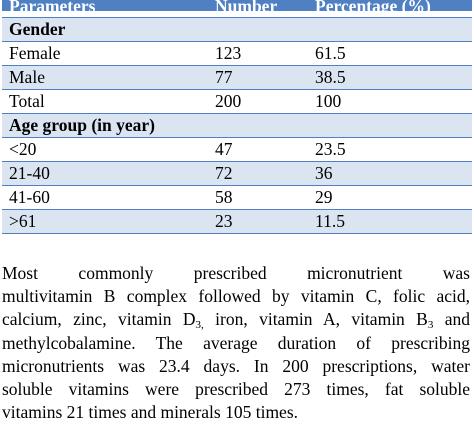 The height and width of the screenshot is (424, 474). What do you see at coordinates (390, 197) in the screenshot?
I see `row-percentage: 29` at bounding box center [390, 197].